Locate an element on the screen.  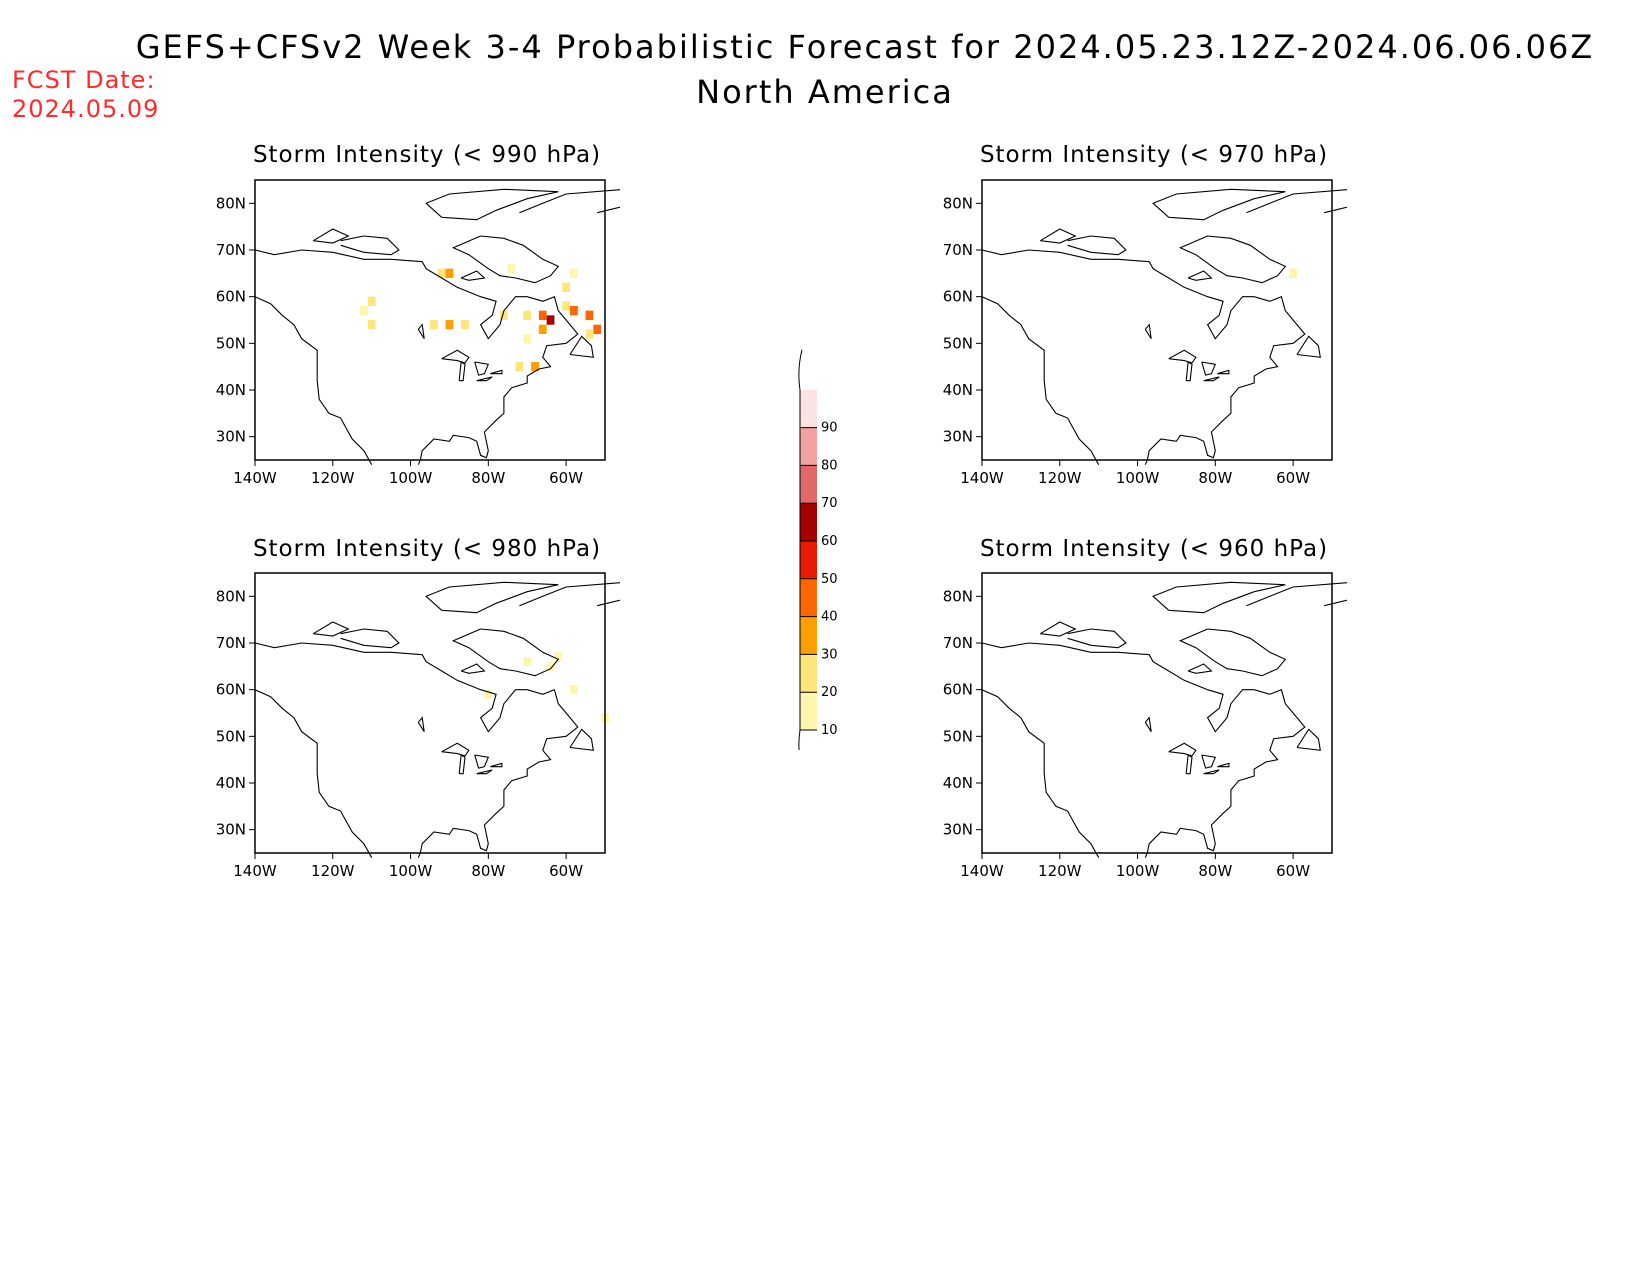
colorbar-label: 90 is located at coordinates (829, 428).